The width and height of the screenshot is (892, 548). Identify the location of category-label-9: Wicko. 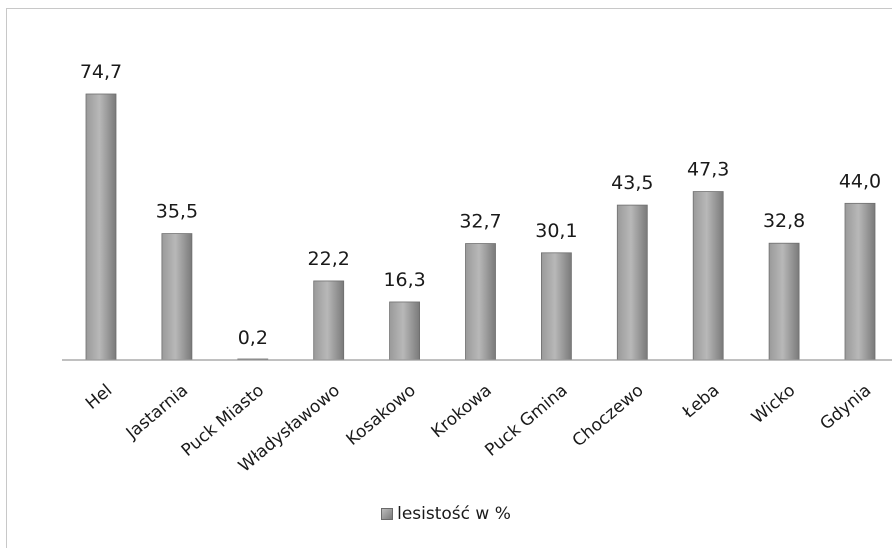
(773, 405).